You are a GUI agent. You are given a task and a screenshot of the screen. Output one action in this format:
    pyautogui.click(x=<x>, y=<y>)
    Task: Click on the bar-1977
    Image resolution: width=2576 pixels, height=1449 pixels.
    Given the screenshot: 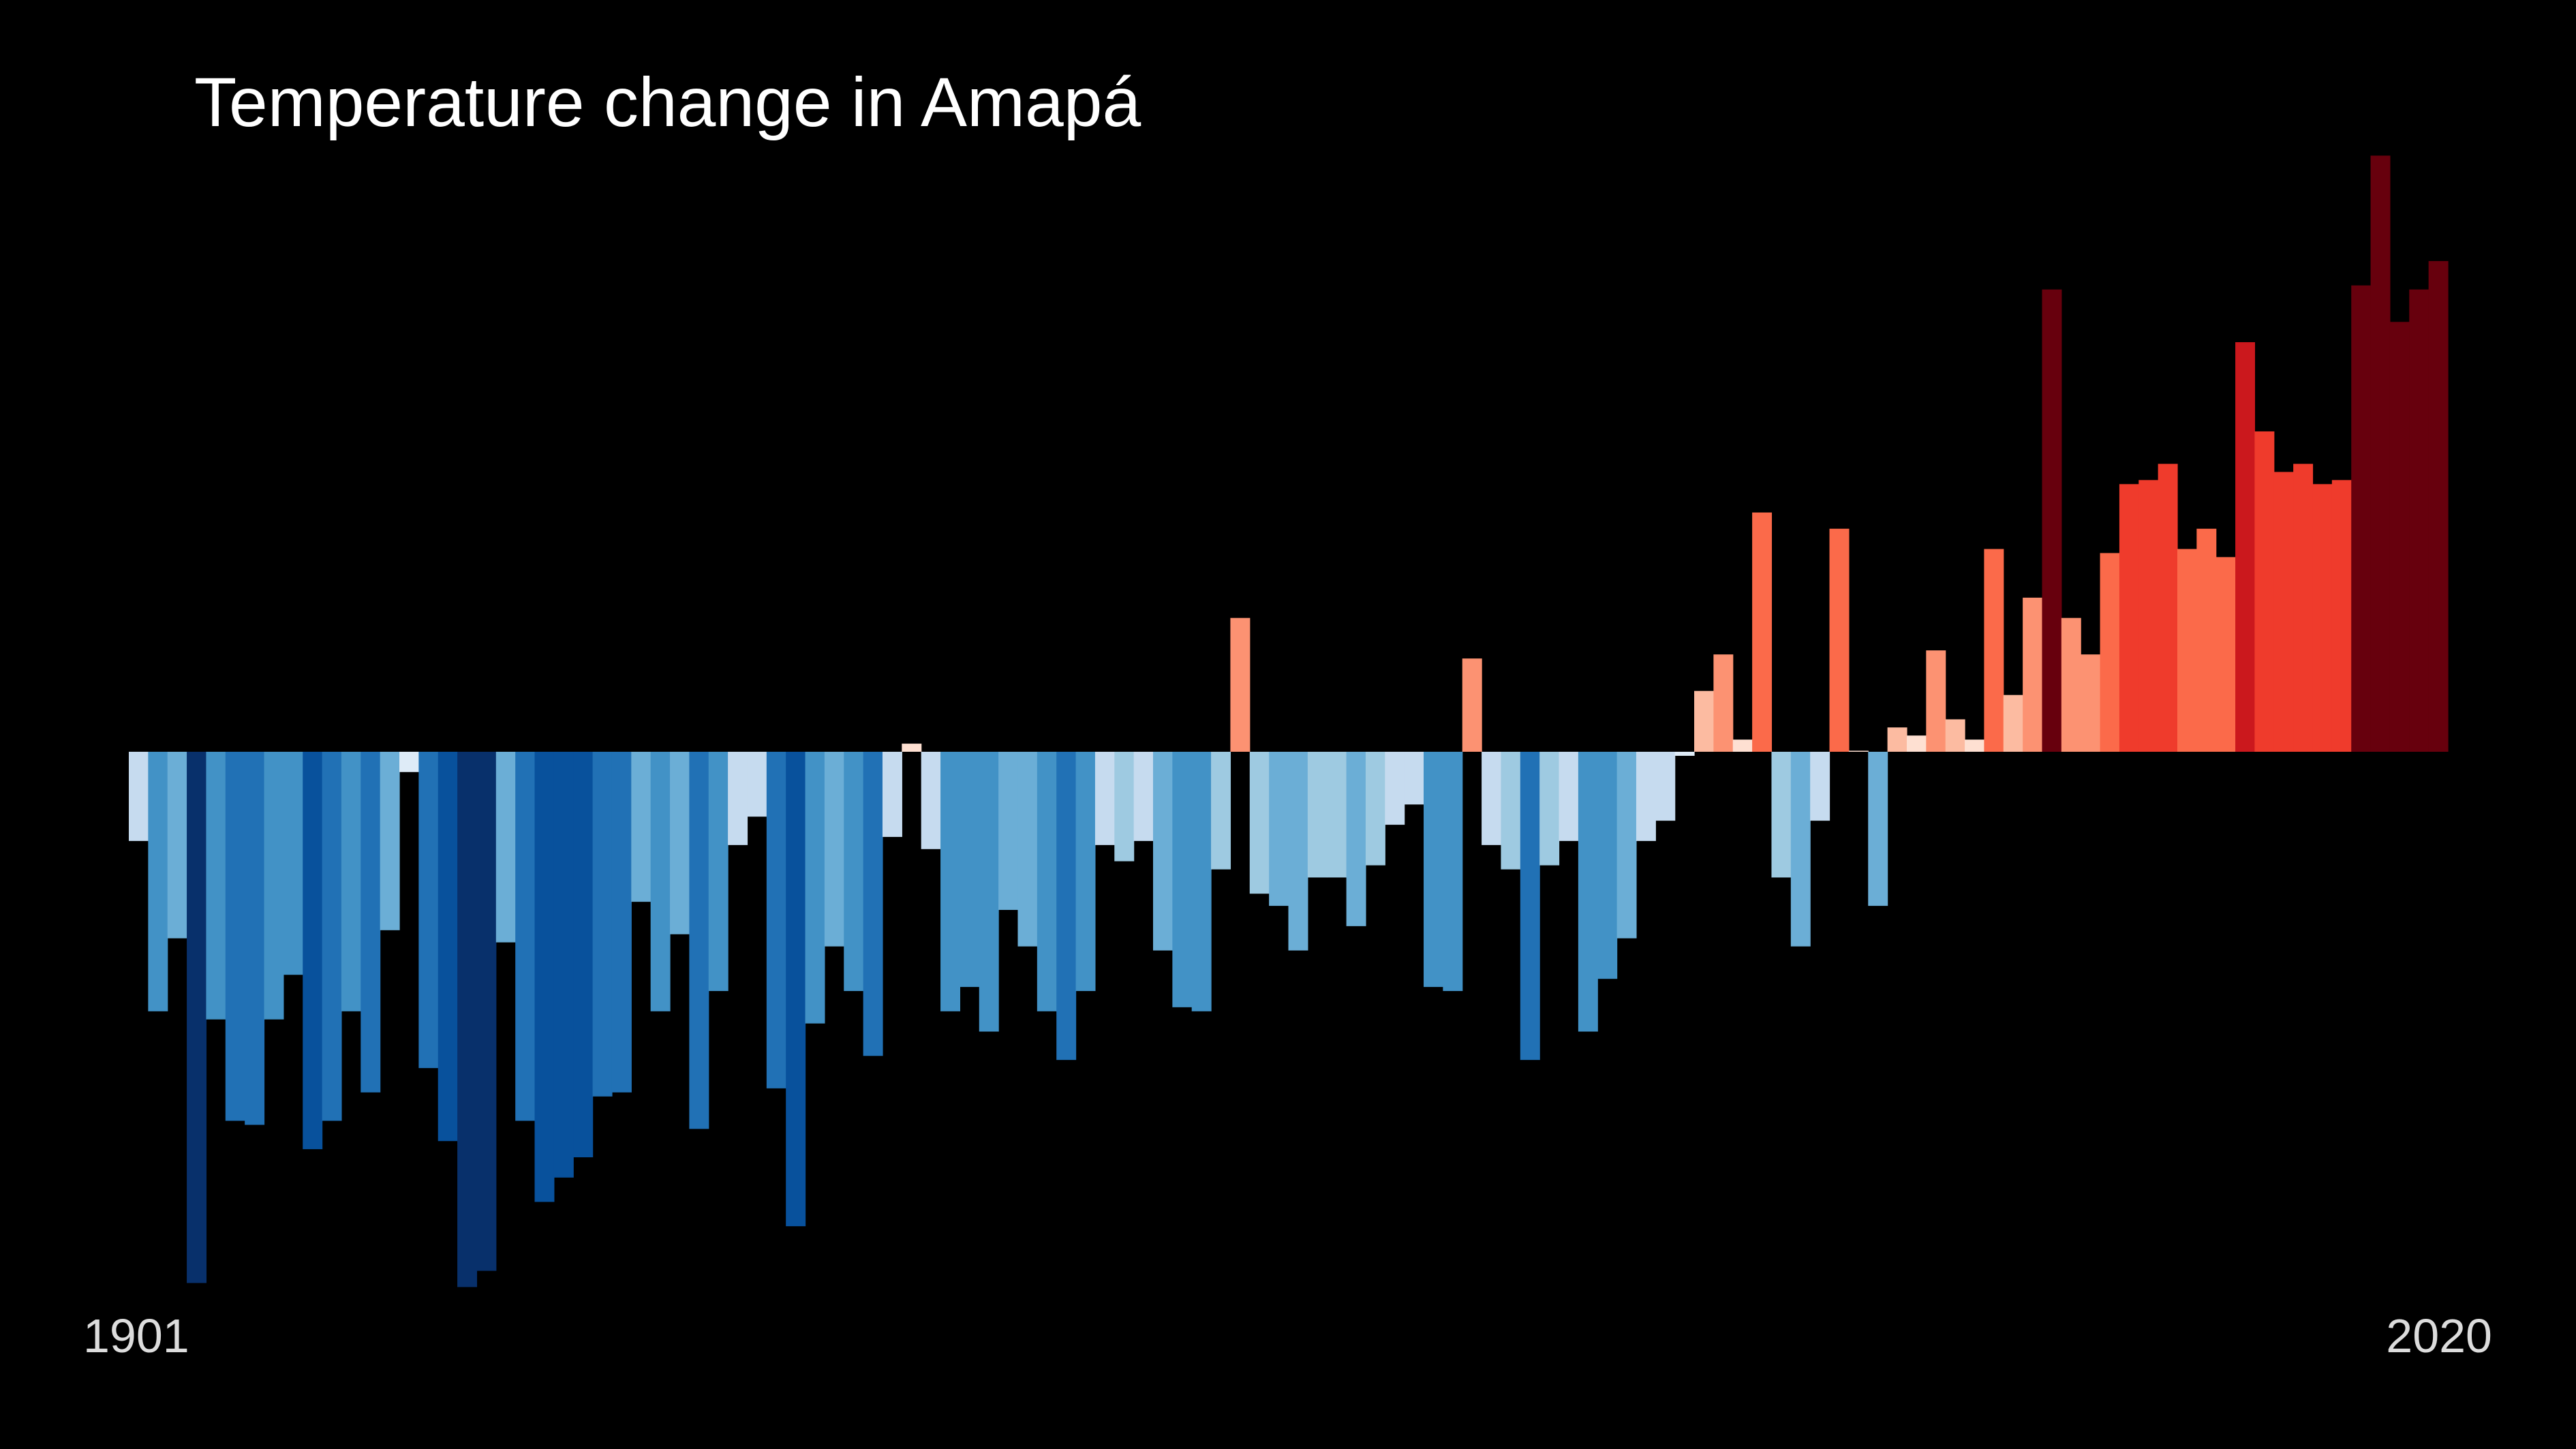 What is the action you would take?
    pyautogui.click(x=1607, y=866)
    